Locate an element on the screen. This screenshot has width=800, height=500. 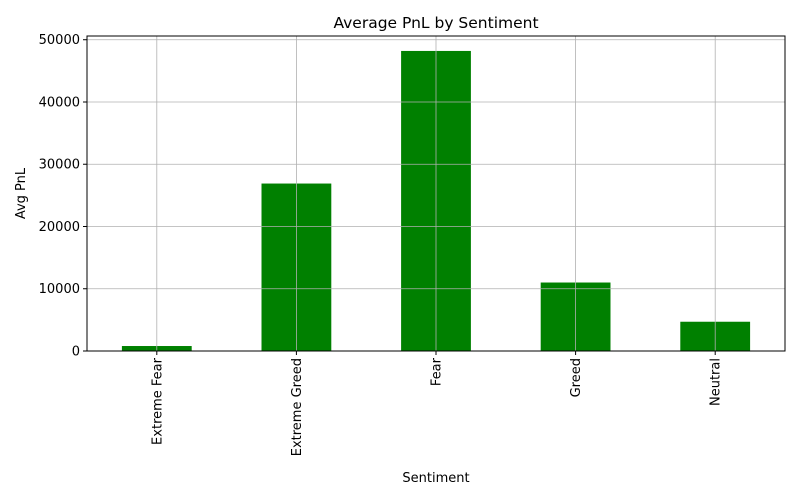
x-tick-label: Extreme Greed is located at coordinates (297, 407).